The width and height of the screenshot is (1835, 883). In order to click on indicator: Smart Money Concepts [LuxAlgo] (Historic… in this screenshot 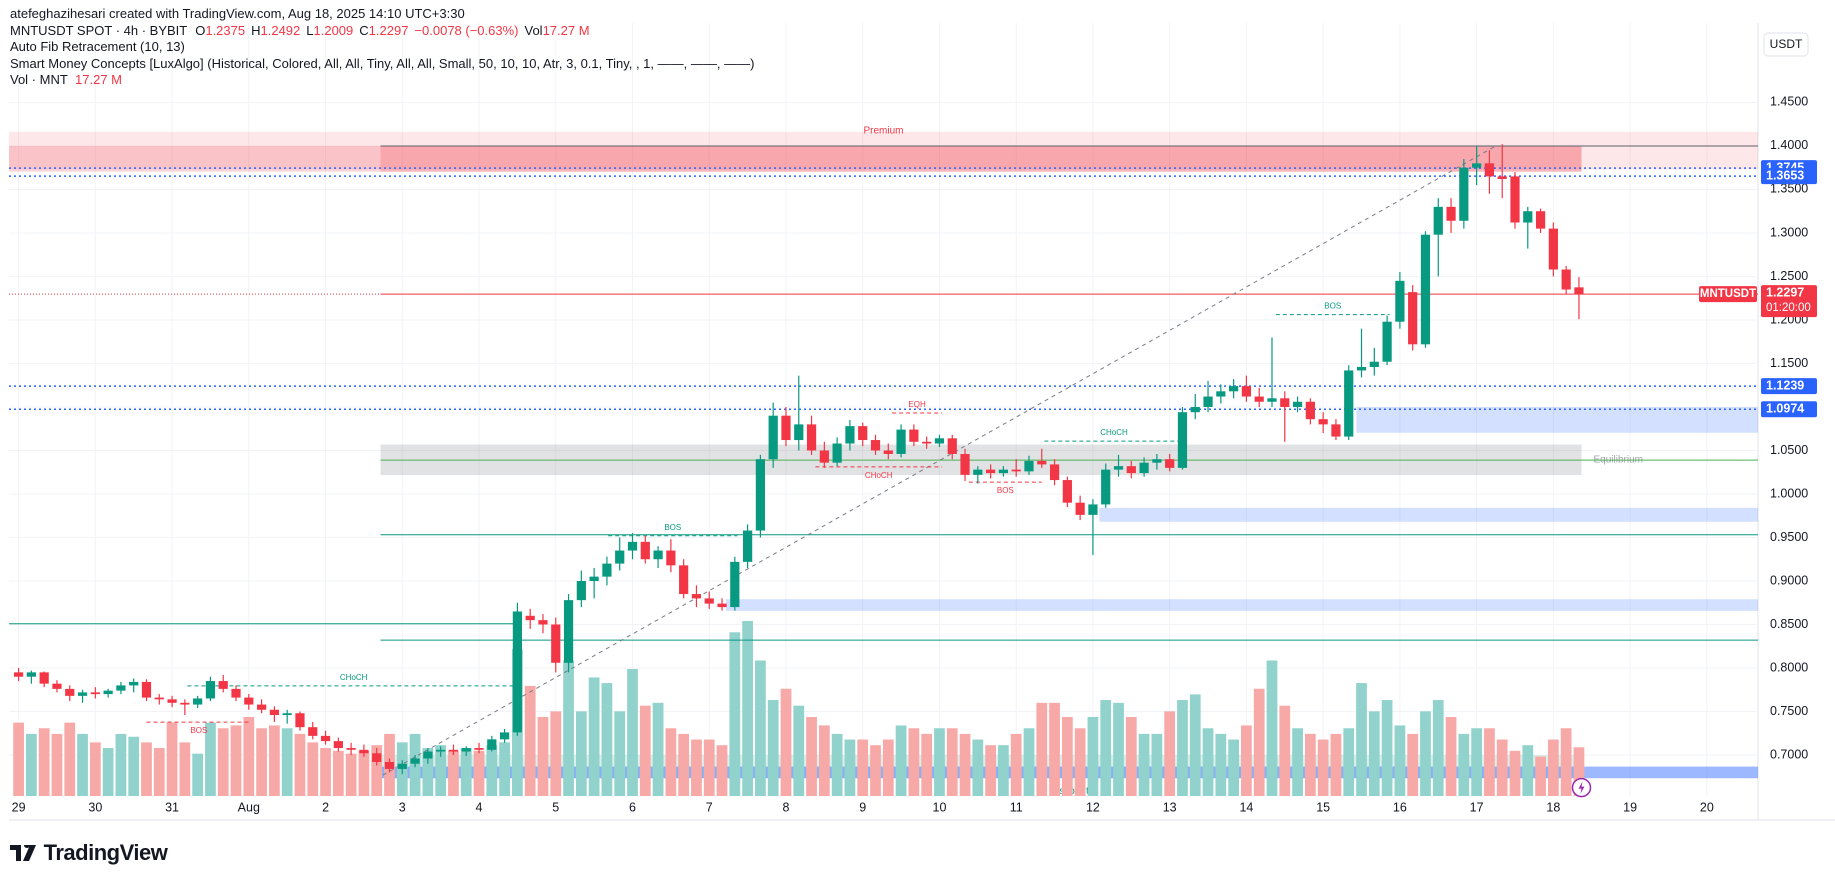, I will do `click(382, 63)`.